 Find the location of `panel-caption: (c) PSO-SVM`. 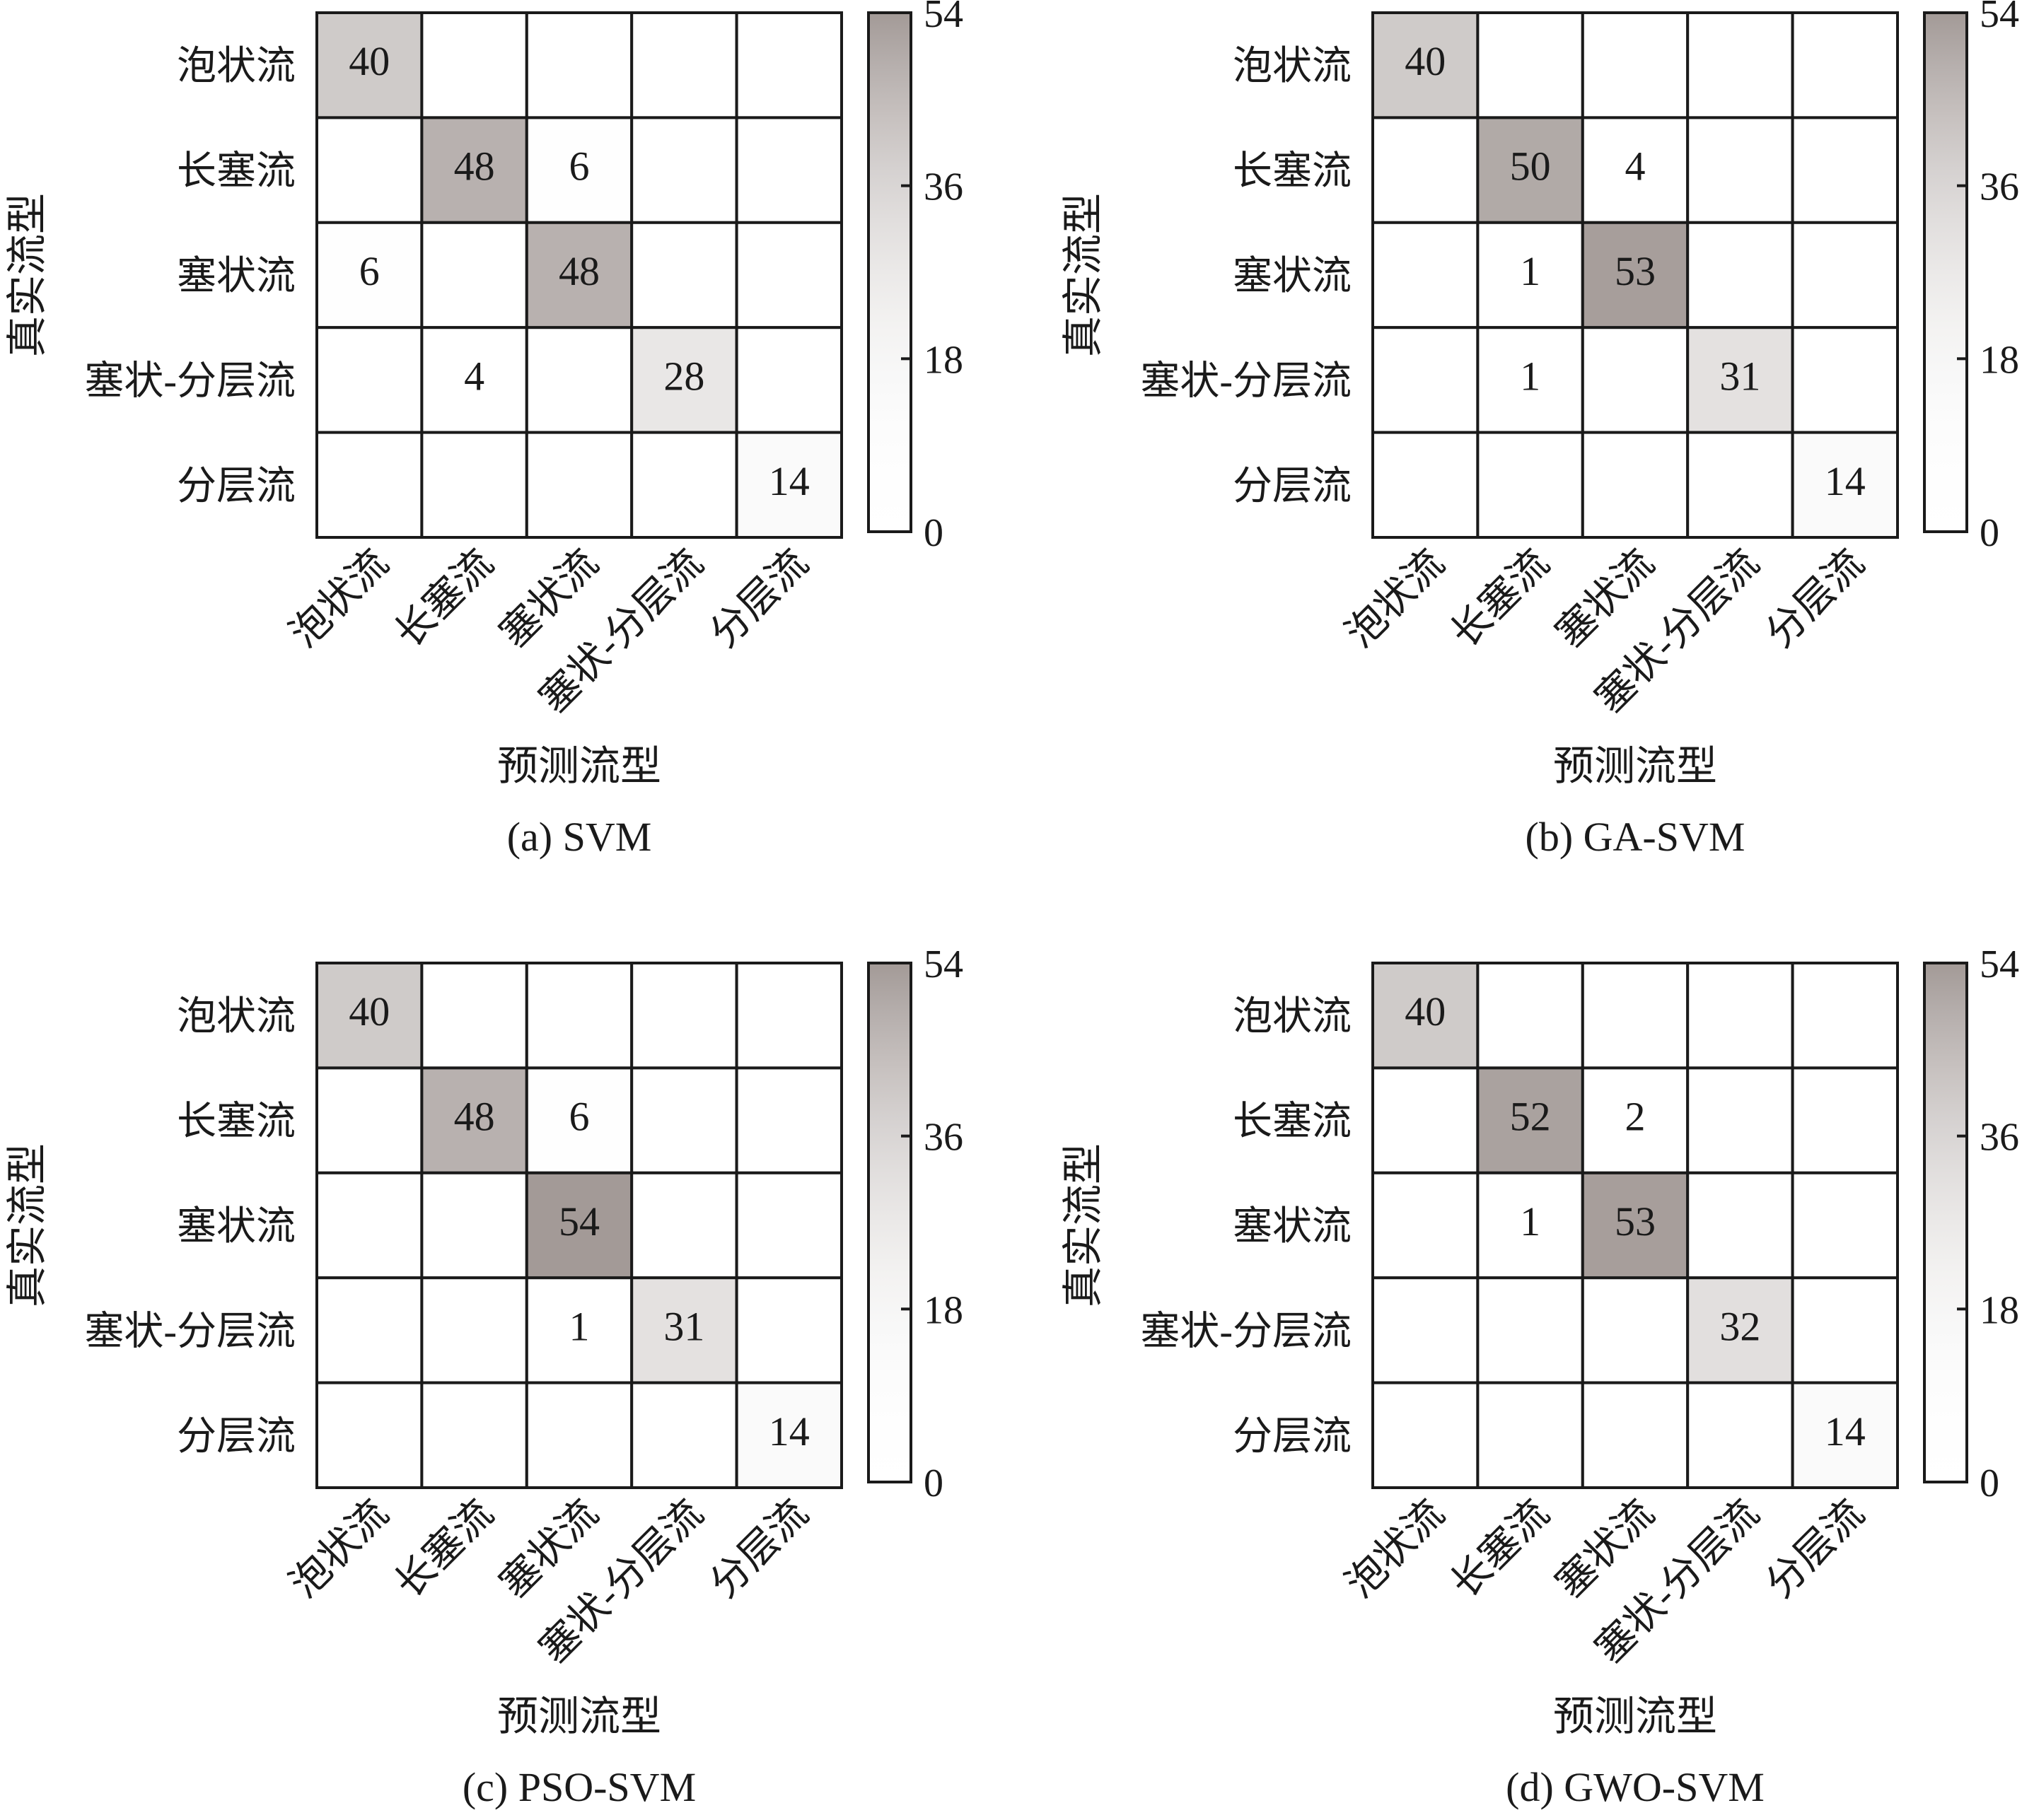

panel-caption: (c) PSO-SVM is located at coordinates (579, 1787).